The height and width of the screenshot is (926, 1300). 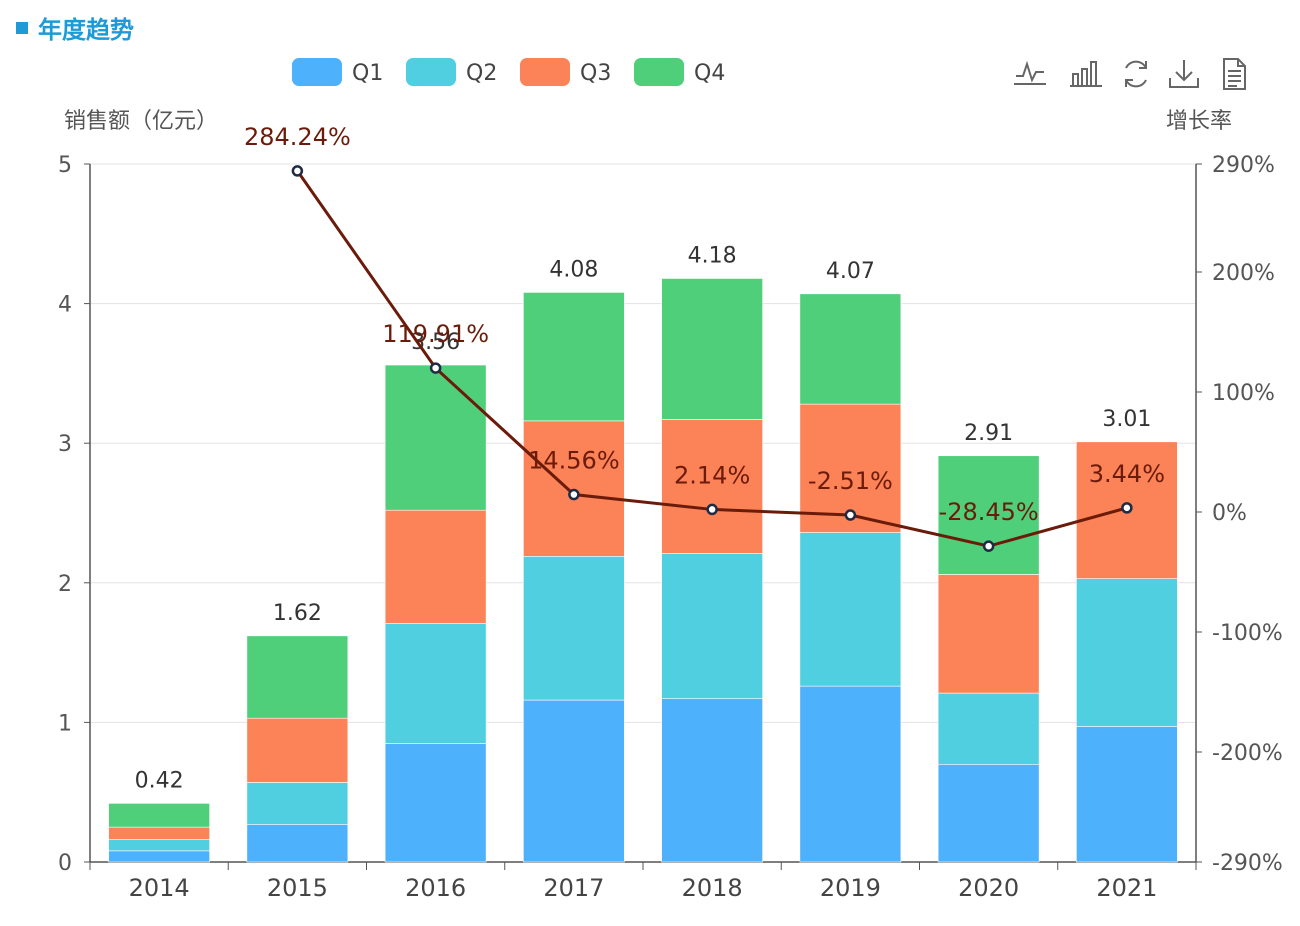 What do you see at coordinates (1030, 74) in the screenshot?
I see `line-chart-icon` at bounding box center [1030, 74].